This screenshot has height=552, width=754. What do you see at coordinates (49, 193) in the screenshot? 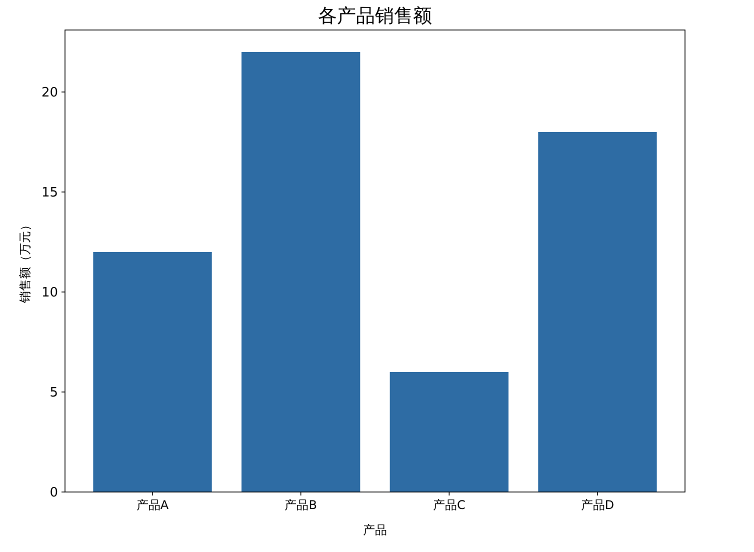
I see `y-tick-label: 15` at bounding box center [49, 193].